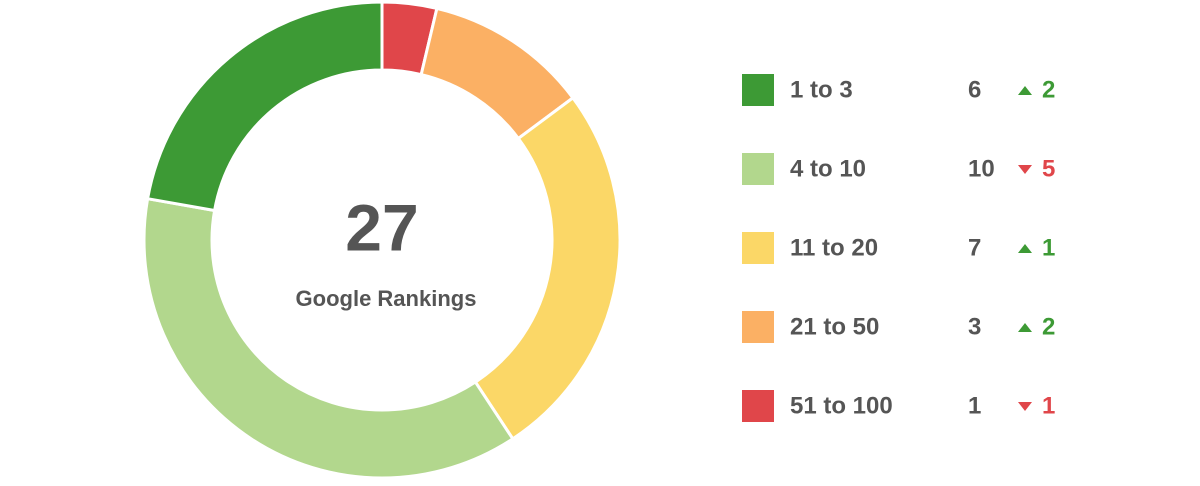 The height and width of the screenshot is (486, 1200). I want to click on legend-label: 11 to 20, so click(834, 247).